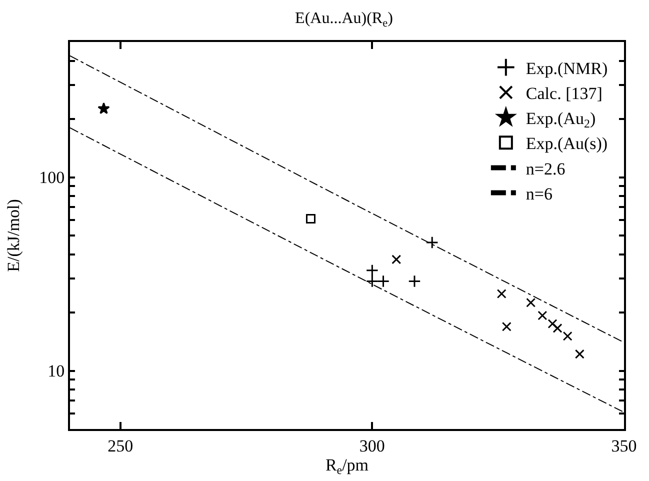 Image resolution: width=649 pixels, height=481 pixels. Describe the element at coordinates (546, 168) in the screenshot. I see `legend-label: n=2.6` at that location.